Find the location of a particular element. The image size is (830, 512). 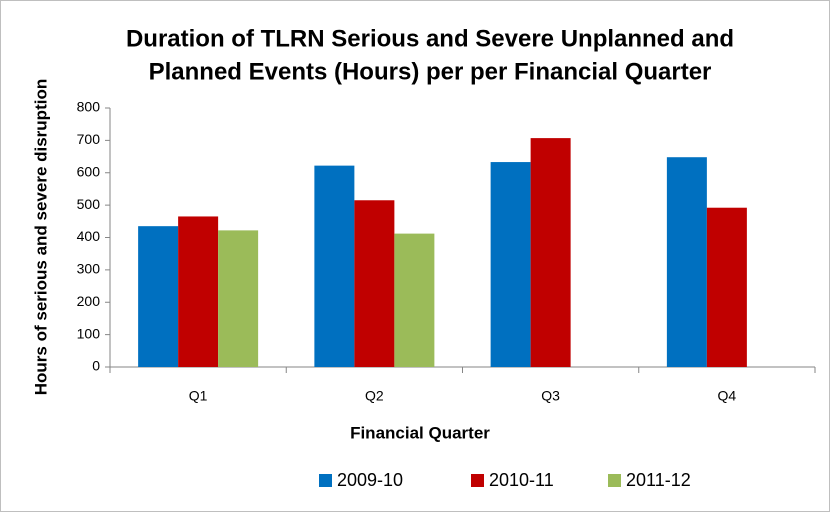

x-tick-label: Q4 is located at coordinates (727, 396).